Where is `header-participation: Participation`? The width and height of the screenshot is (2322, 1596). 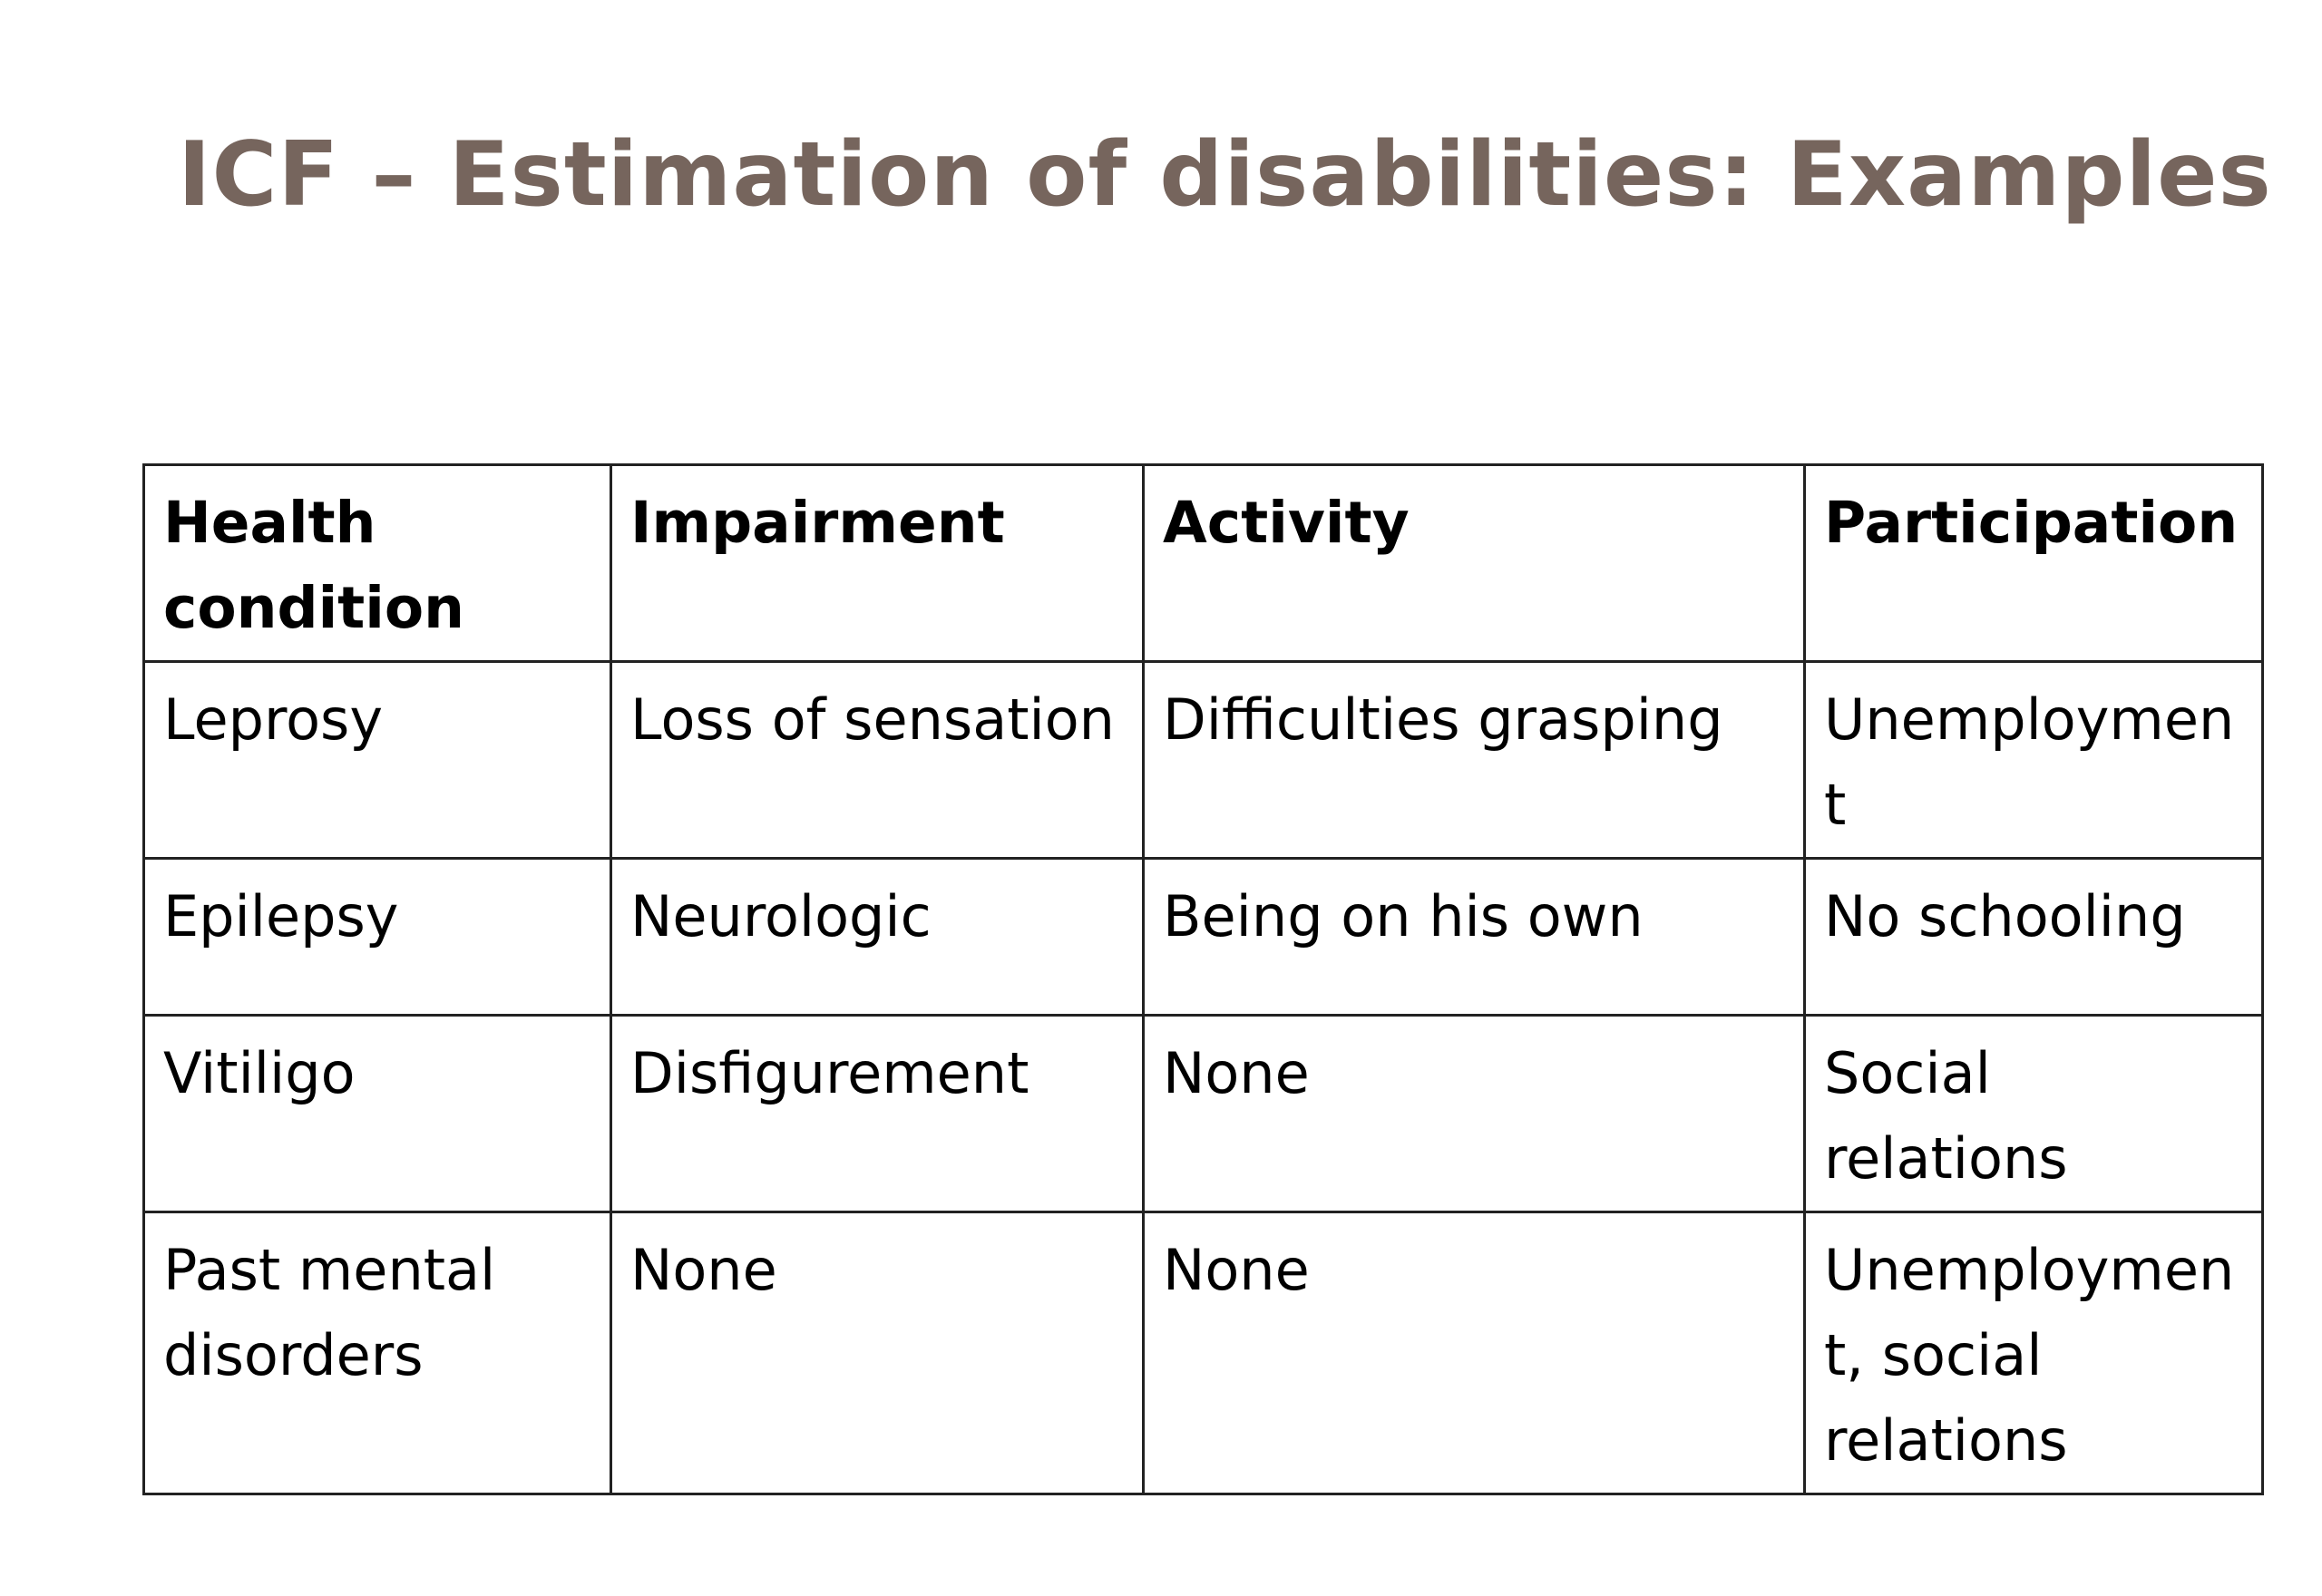
header-participation: Participation is located at coordinates (2034, 563).